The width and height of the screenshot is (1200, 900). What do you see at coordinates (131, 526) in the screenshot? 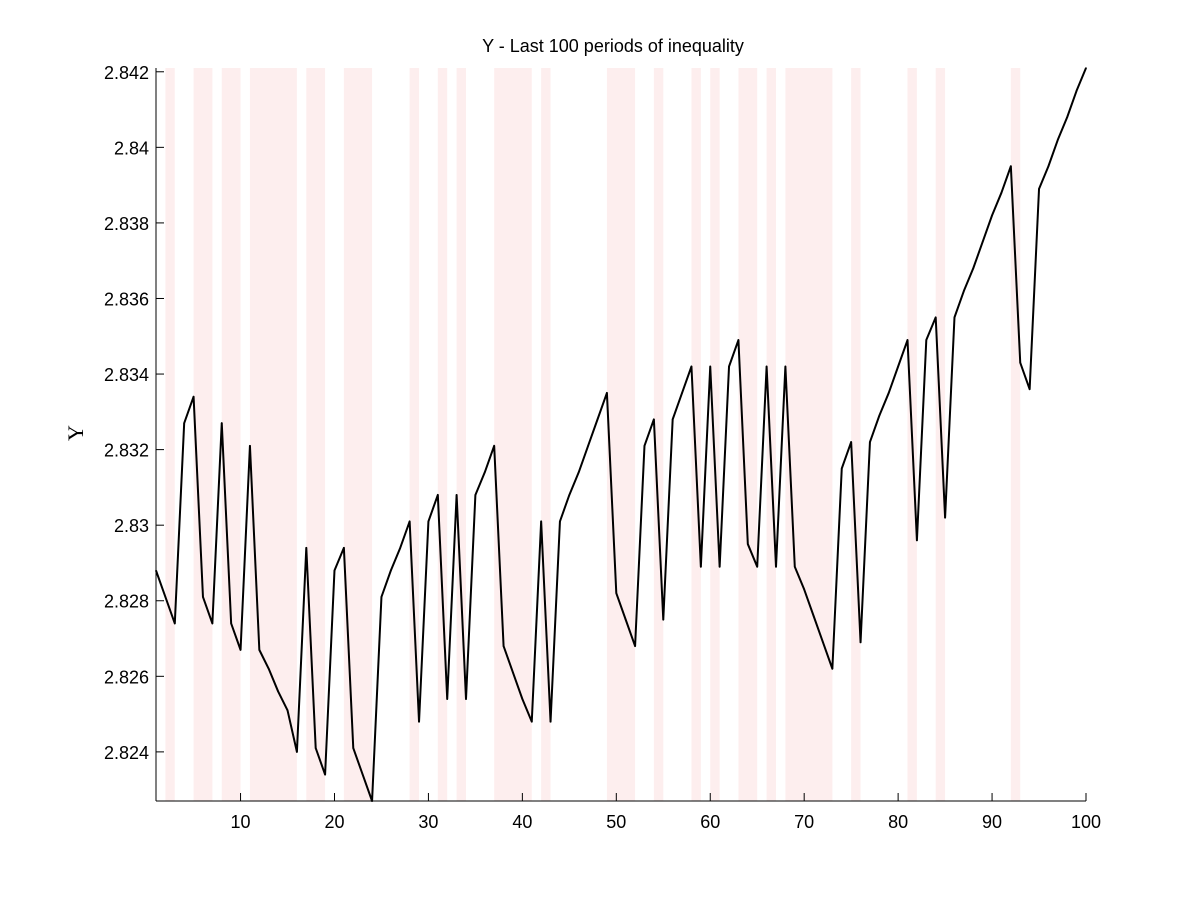
I see `y-tick-label-2.83: 2.83` at bounding box center [131, 526].